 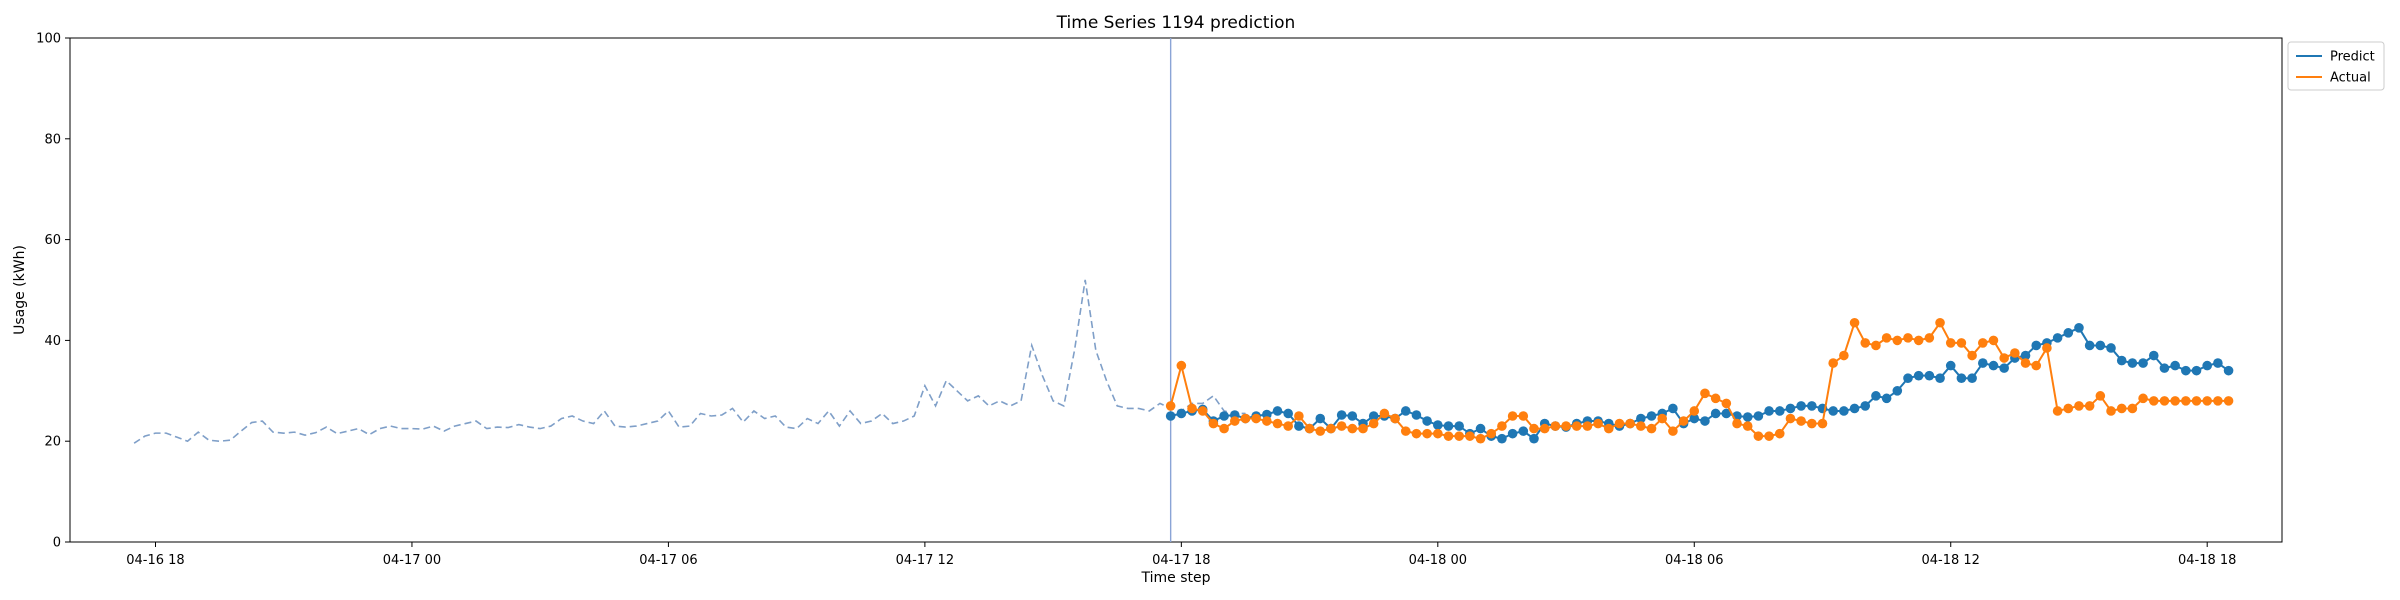 What do you see at coordinates (48, 39) in the screenshot?
I see `y-tick-label: 100` at bounding box center [48, 39].